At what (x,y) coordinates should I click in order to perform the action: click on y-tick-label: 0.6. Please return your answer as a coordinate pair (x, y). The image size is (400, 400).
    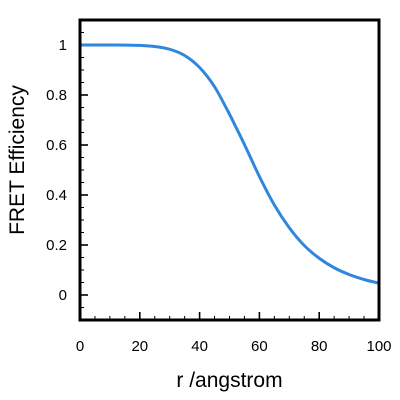
    Looking at the image, I should click on (56, 145).